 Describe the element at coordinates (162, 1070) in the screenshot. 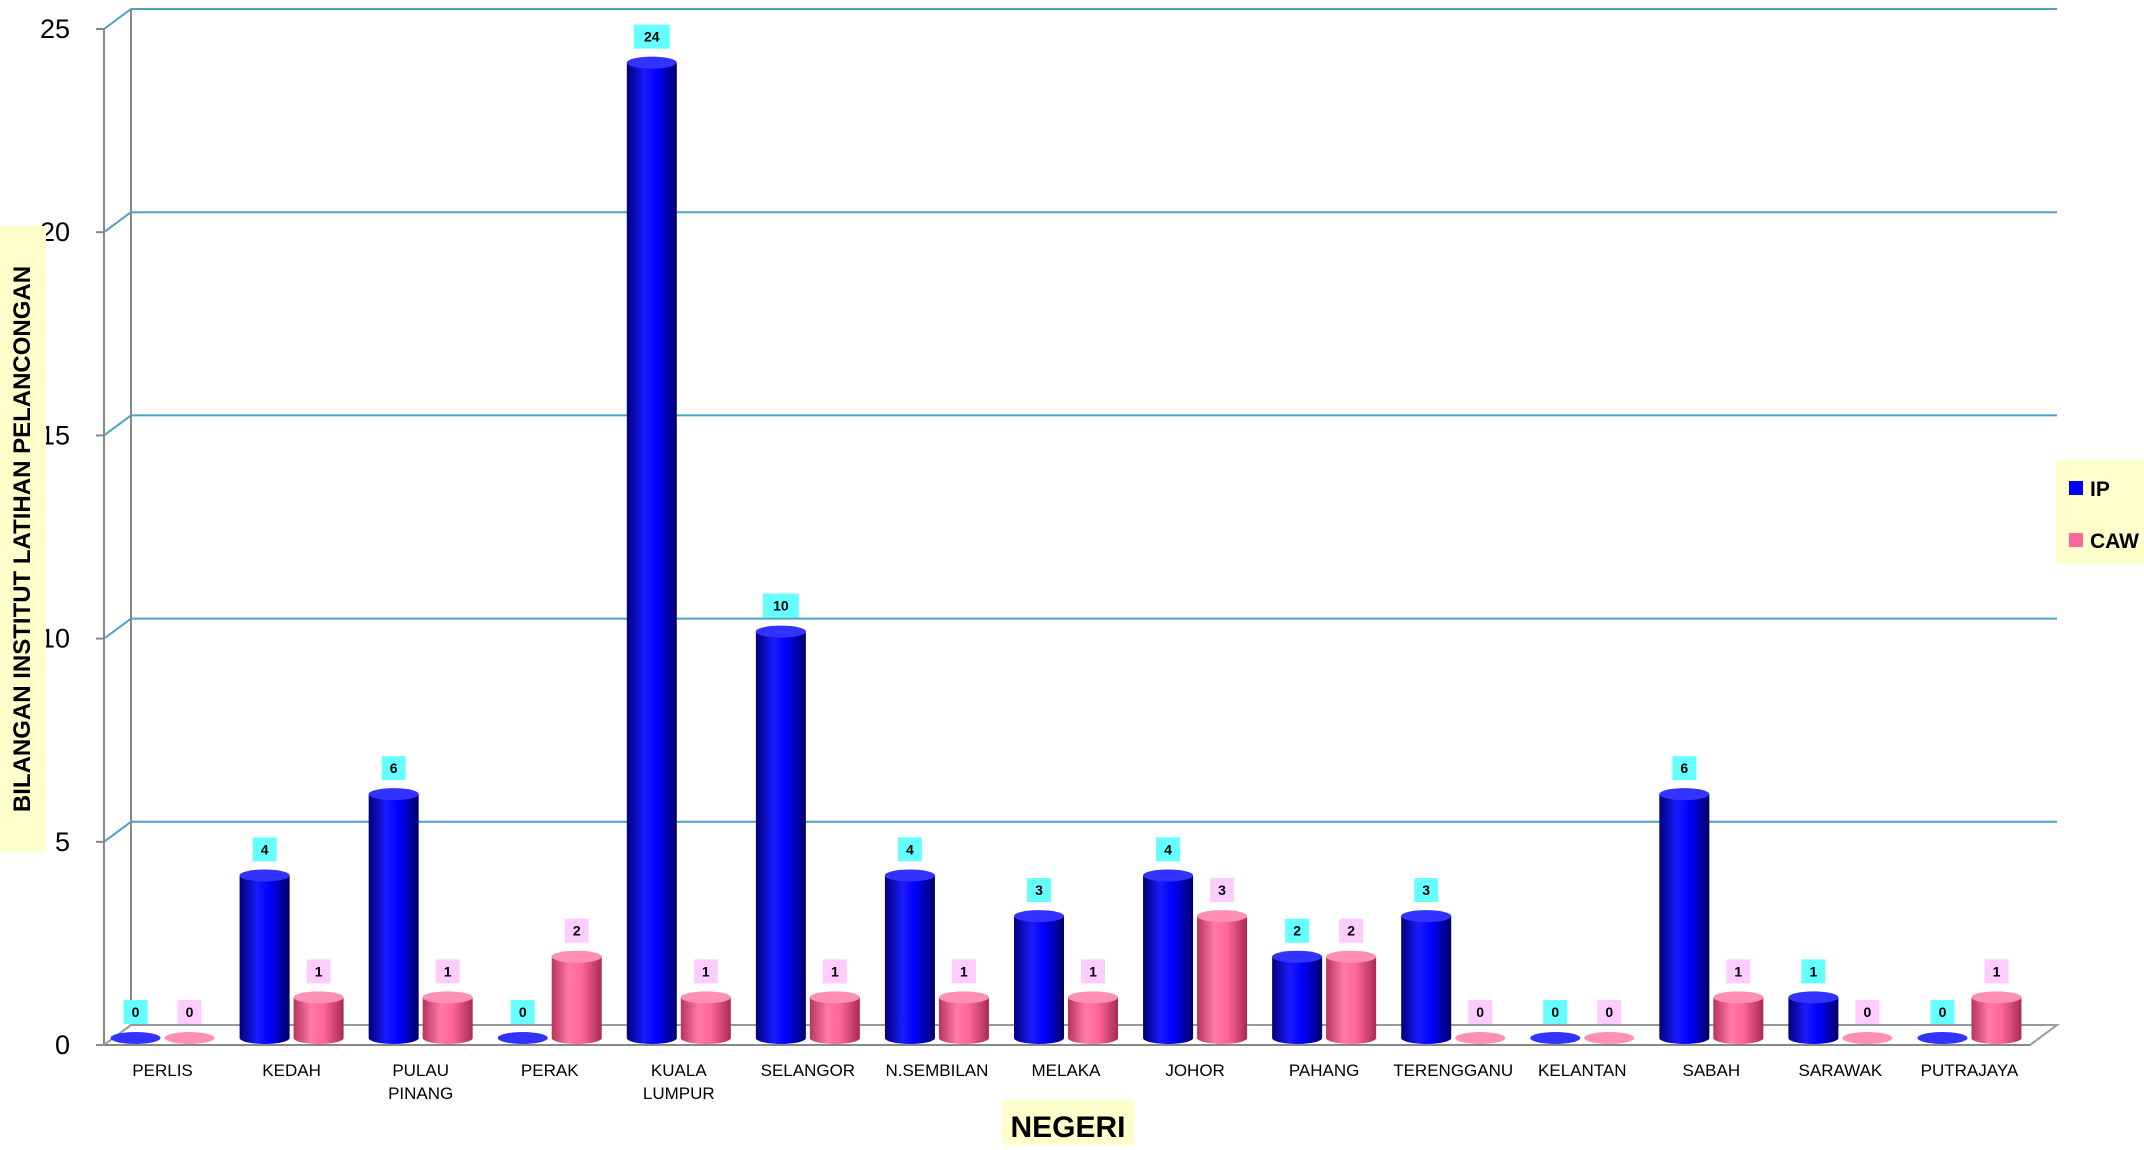

I see `x-tick-label: PERLIS` at that location.